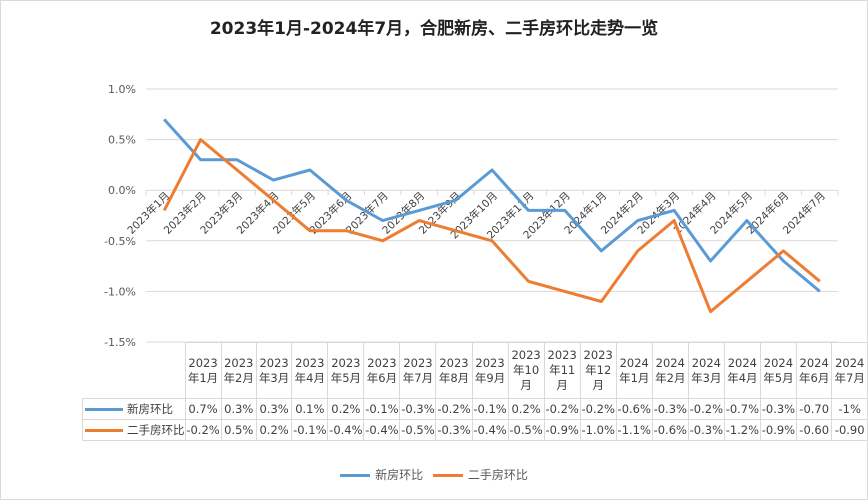 The height and width of the screenshot is (500, 868). What do you see at coordinates (814, 370) in the screenshot?
I see `table-header-cell: 2024 年6月` at bounding box center [814, 370].